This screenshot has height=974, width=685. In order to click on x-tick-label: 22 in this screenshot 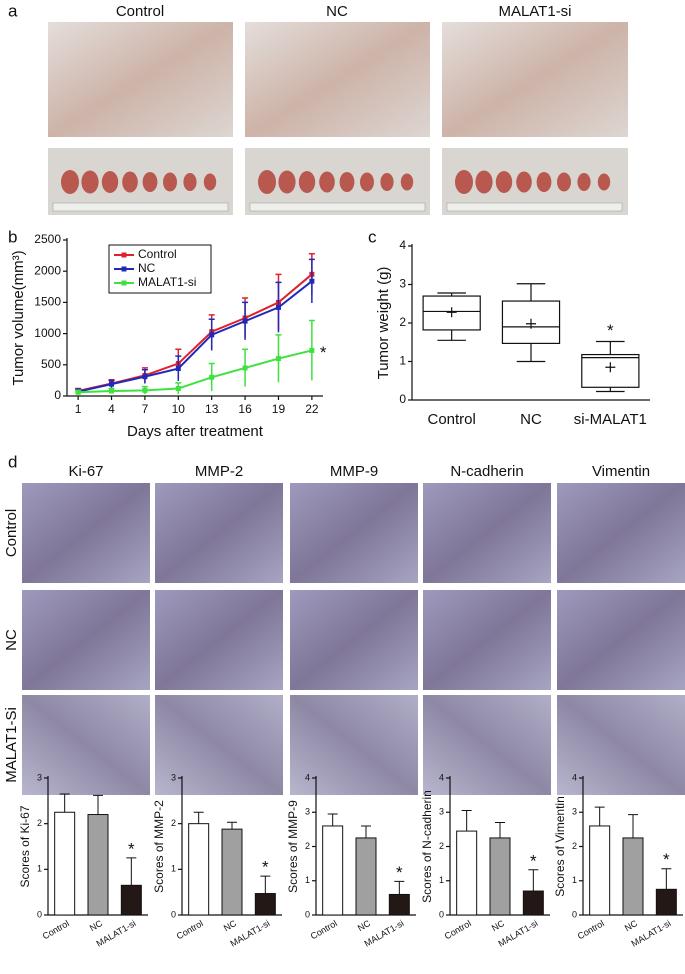, I will do `click(312, 409)`.